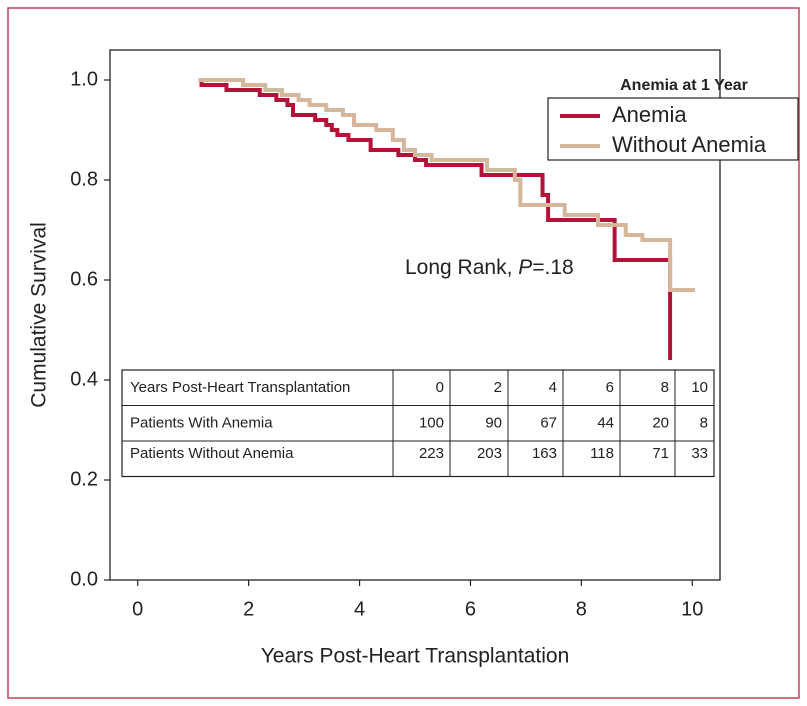 The height and width of the screenshot is (706, 807). I want to click on table-cell: 90, so click(493, 422).